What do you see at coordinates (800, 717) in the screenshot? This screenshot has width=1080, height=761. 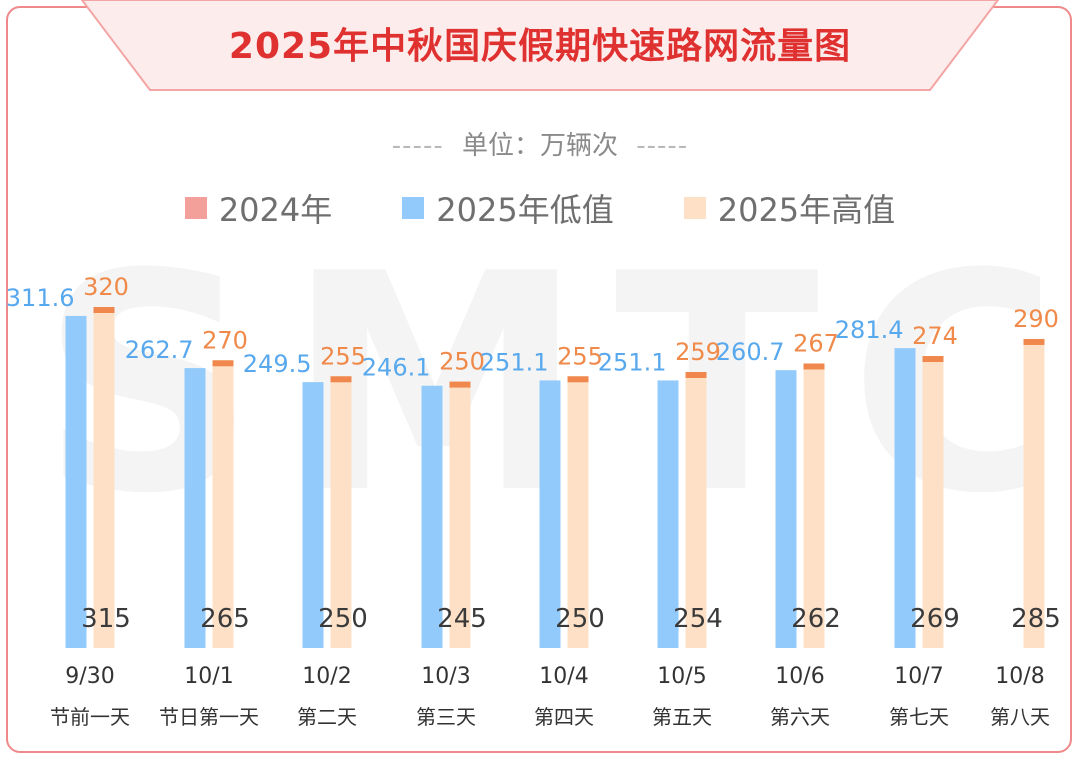 I see `x-sublabel-10/6: 第六天` at bounding box center [800, 717].